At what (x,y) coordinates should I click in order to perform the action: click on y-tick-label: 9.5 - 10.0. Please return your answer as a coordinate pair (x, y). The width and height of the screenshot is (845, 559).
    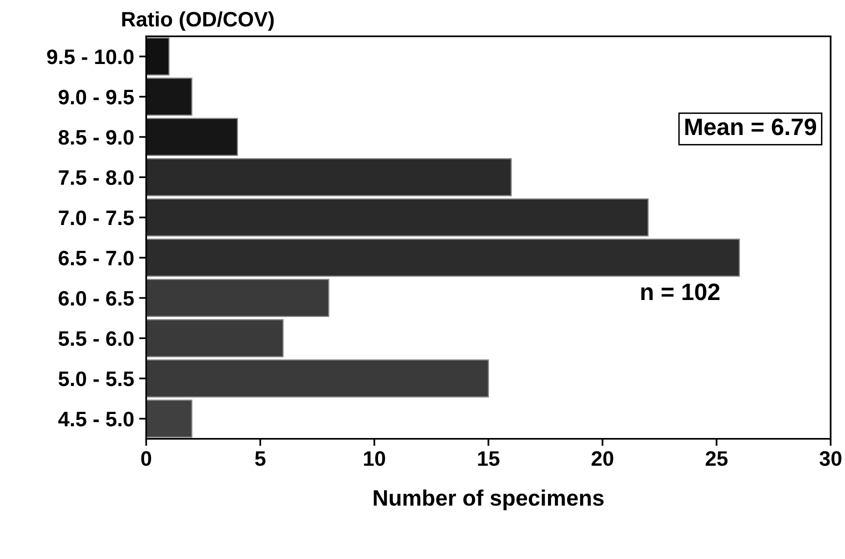
    Looking at the image, I should click on (90, 56).